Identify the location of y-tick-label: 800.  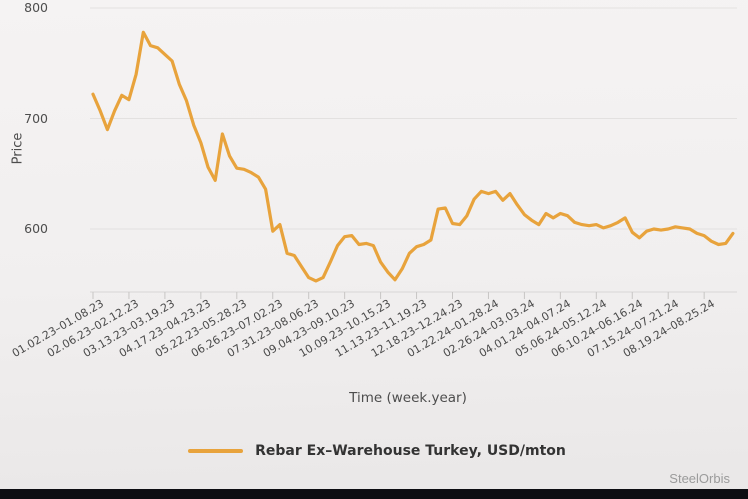
(36, 7).